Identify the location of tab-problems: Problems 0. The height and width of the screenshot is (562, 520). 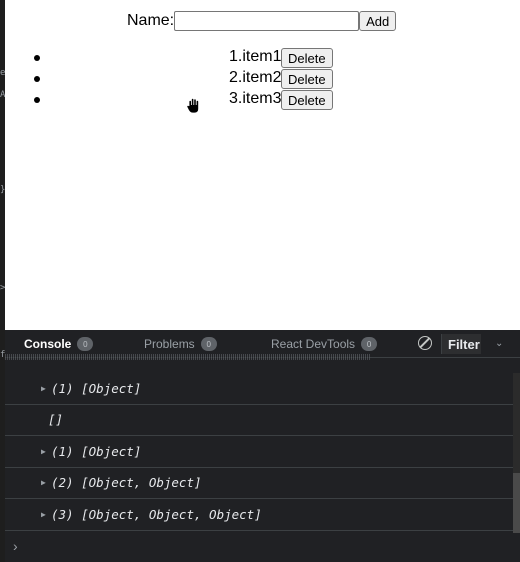
(180, 344).